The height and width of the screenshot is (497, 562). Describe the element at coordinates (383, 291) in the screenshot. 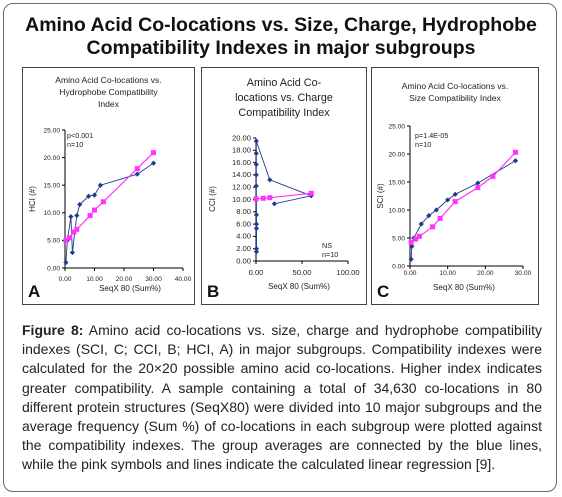

I see `panel-c-letter: C` at that location.